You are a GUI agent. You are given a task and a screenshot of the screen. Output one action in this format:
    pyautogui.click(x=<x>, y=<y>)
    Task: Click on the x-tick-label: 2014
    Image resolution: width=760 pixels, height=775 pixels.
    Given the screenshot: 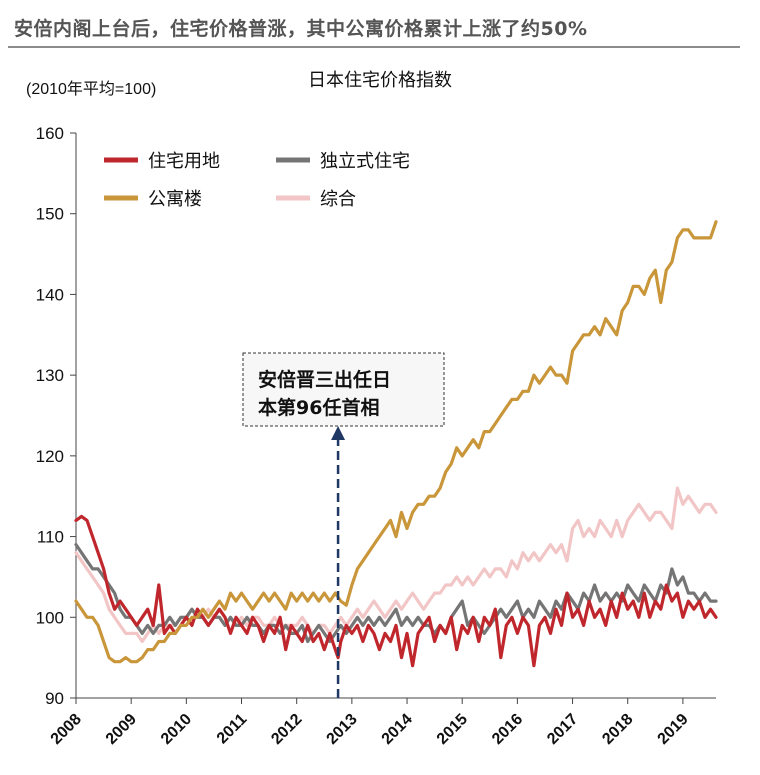 What is the action you would take?
    pyautogui.click(x=397, y=729)
    